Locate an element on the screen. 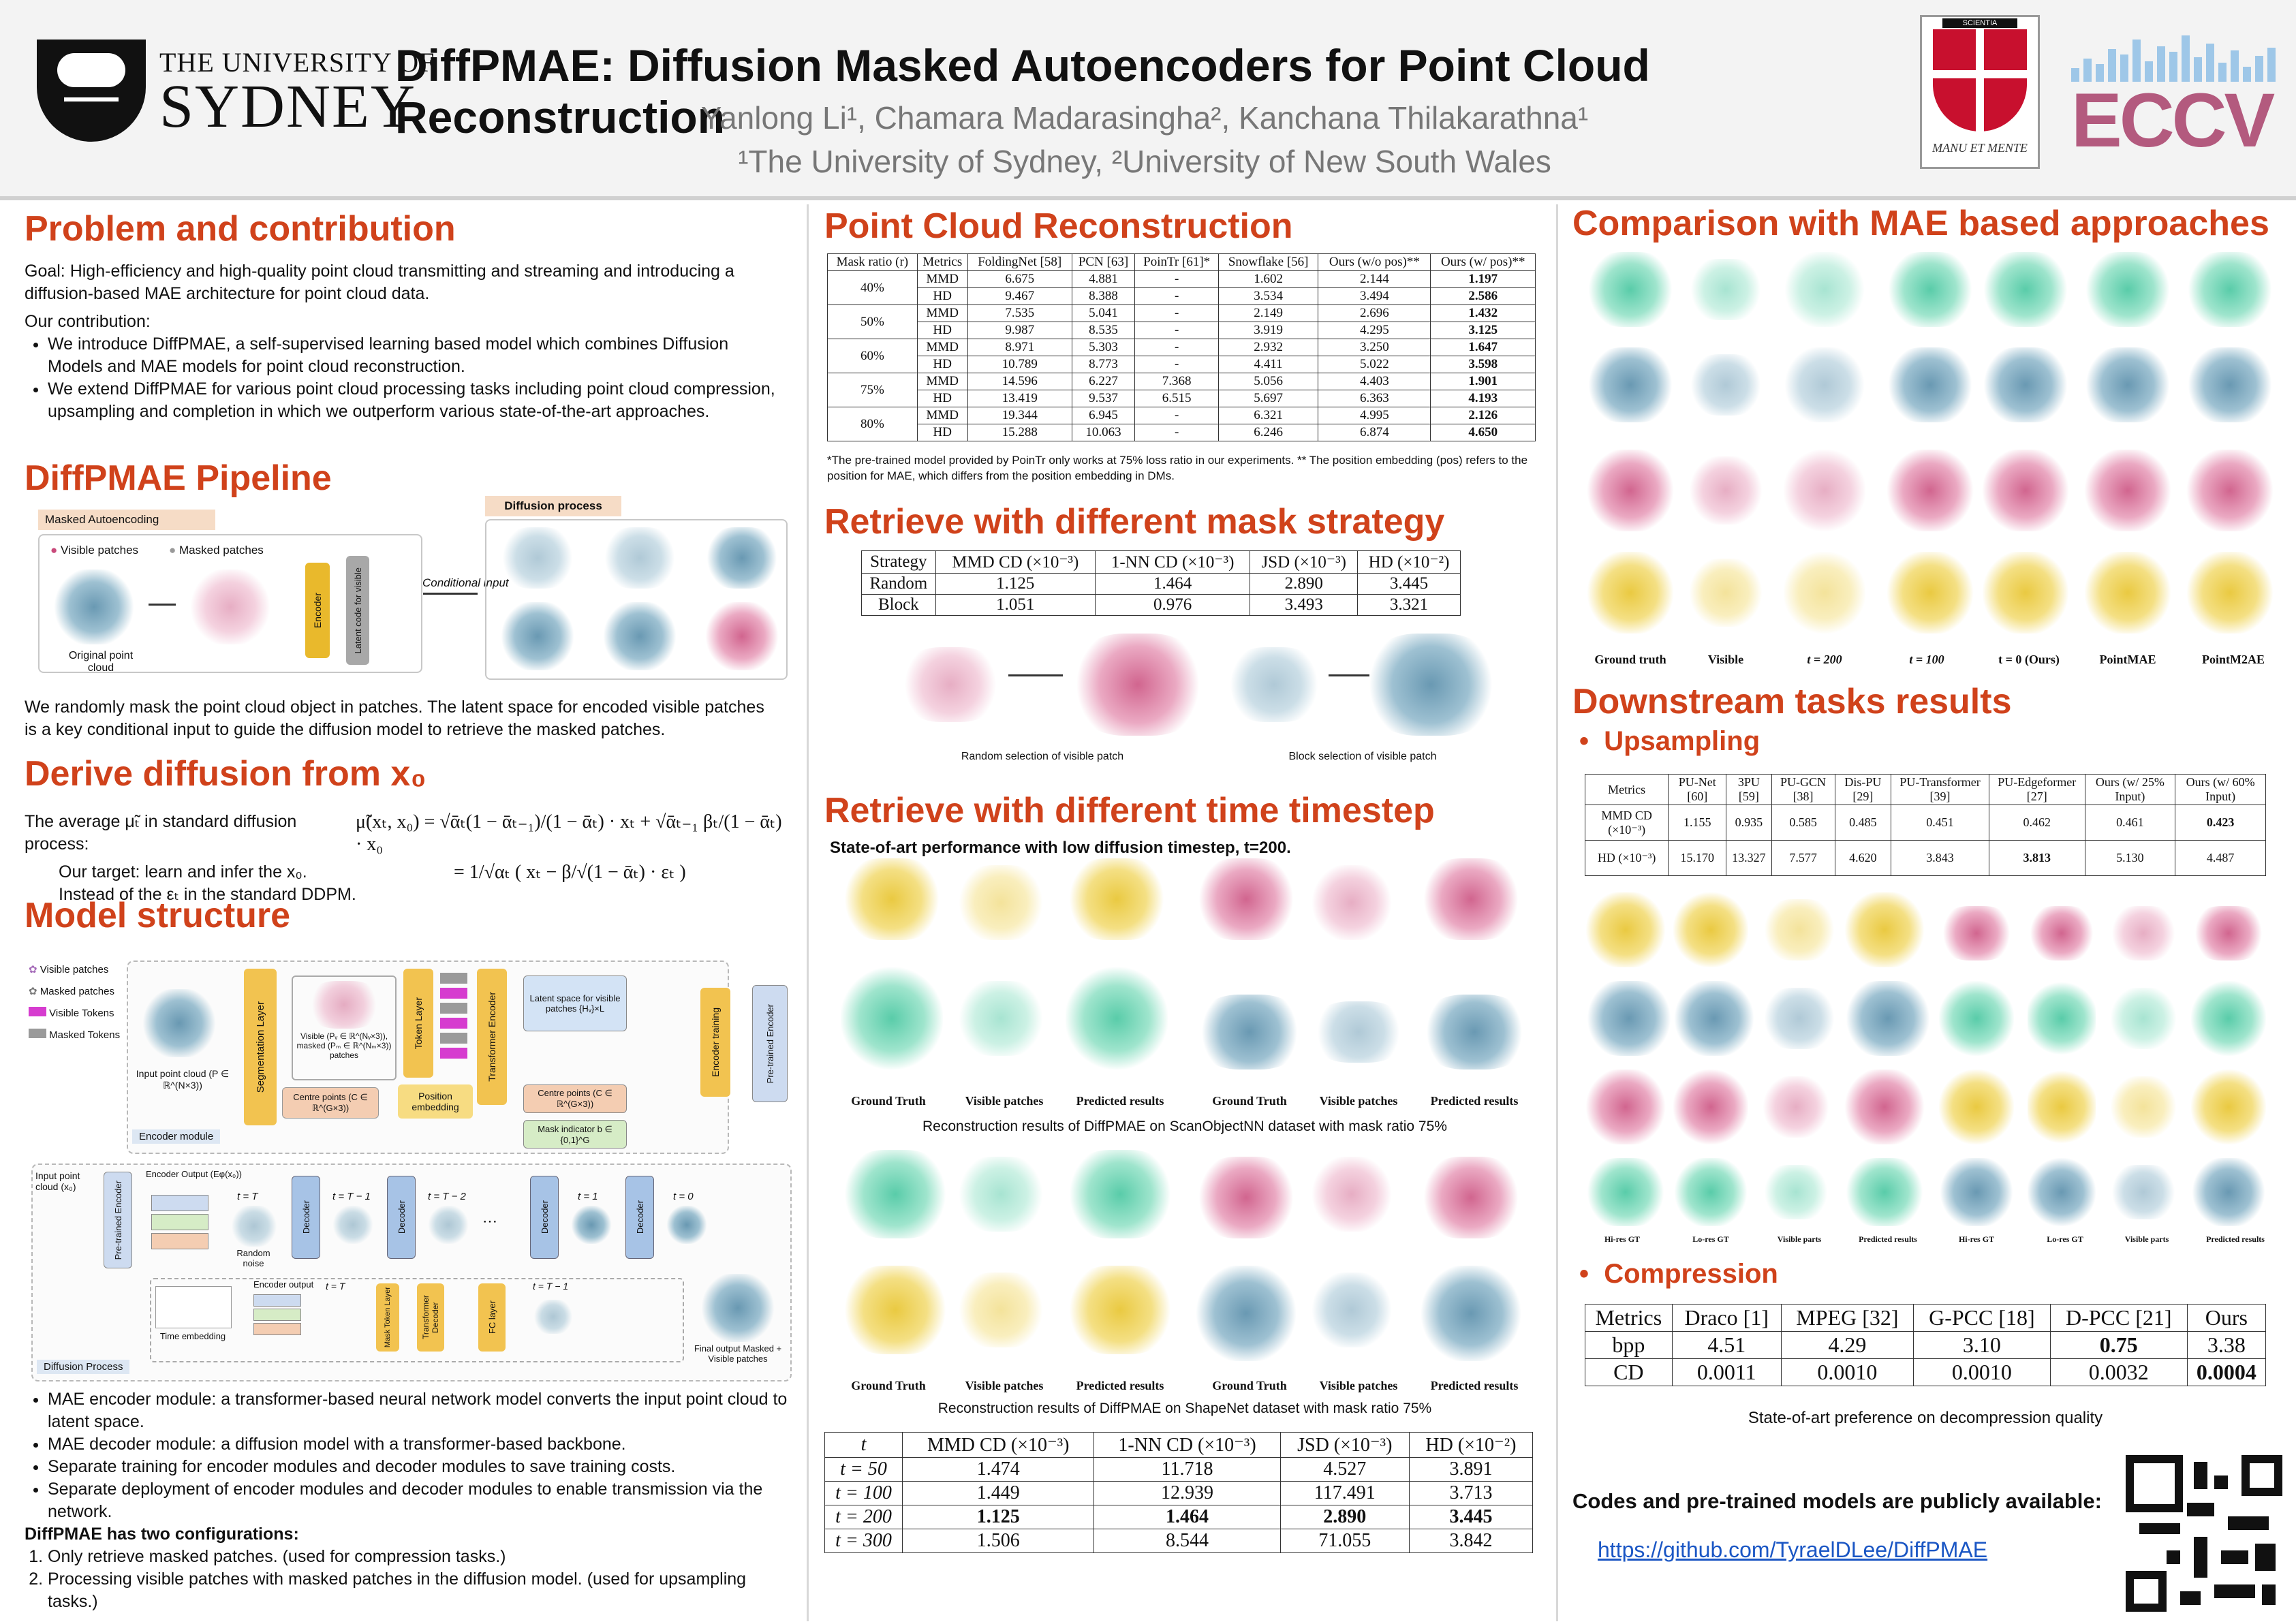  visible-patches-legend: ● Visible patches is located at coordinates (95, 550).